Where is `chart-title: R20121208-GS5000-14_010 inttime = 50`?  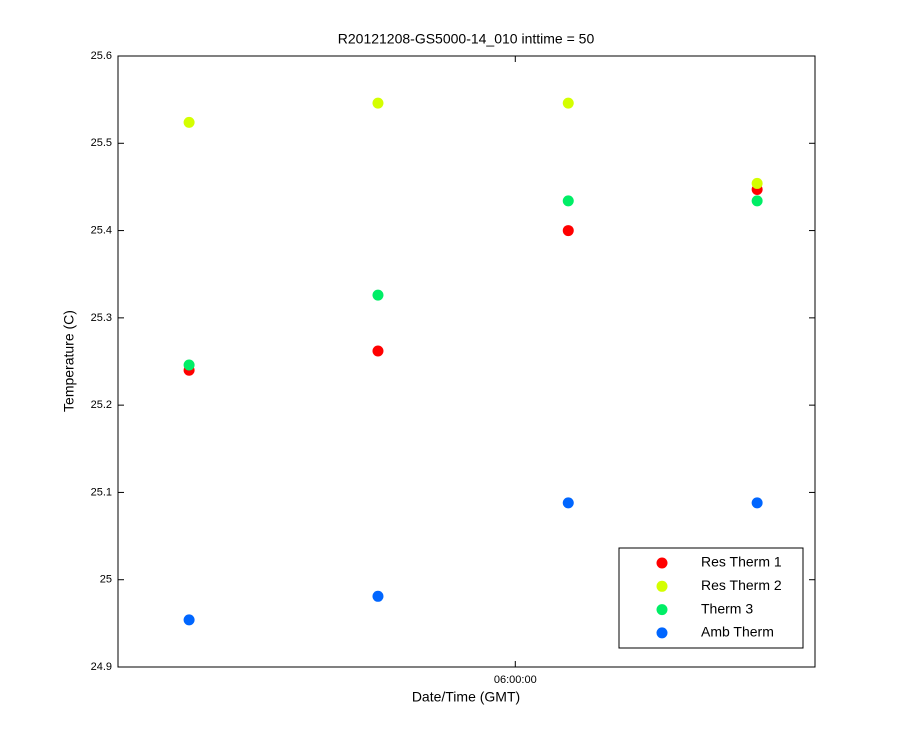
chart-title: R20121208-GS5000-14_010 inttime = 50 is located at coordinates (466, 39).